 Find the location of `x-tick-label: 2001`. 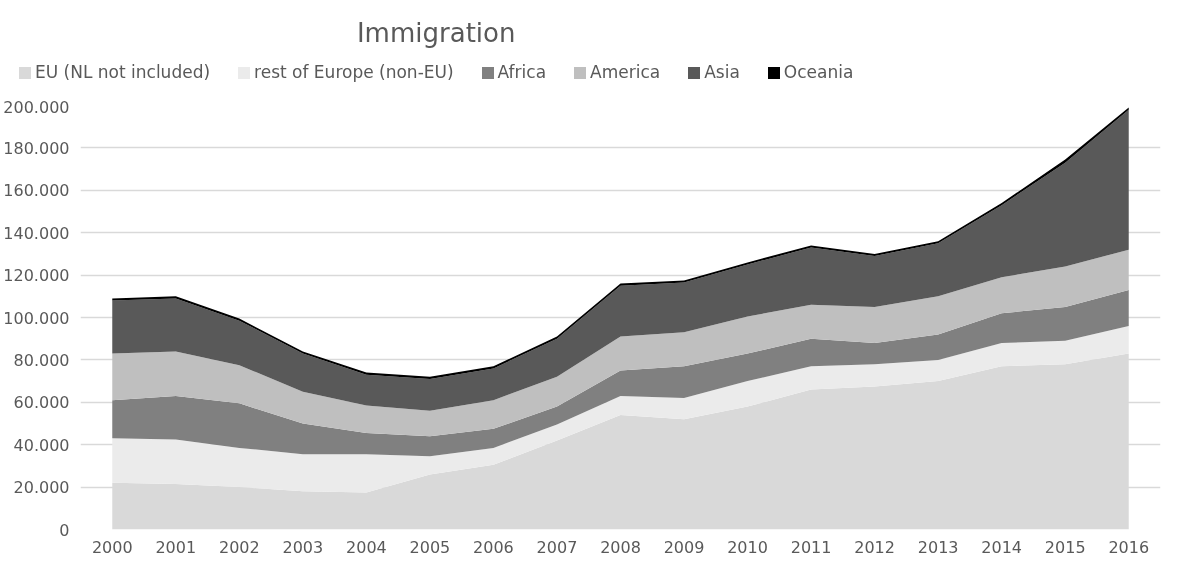

x-tick-label: 2001 is located at coordinates (176, 547).